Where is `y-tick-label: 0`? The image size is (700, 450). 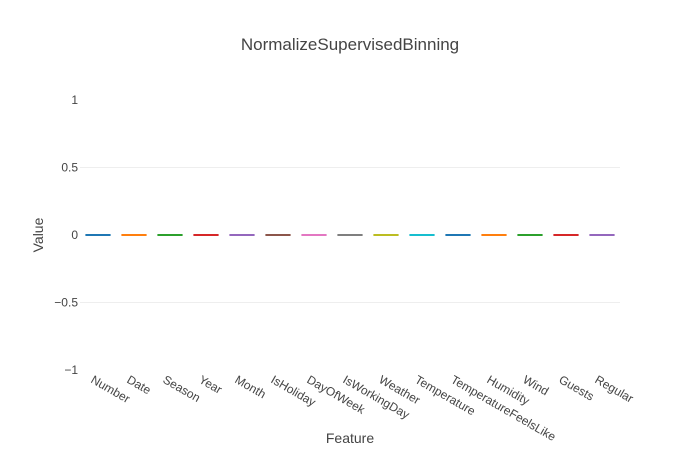
y-tick-label: 0 is located at coordinates (74, 235).